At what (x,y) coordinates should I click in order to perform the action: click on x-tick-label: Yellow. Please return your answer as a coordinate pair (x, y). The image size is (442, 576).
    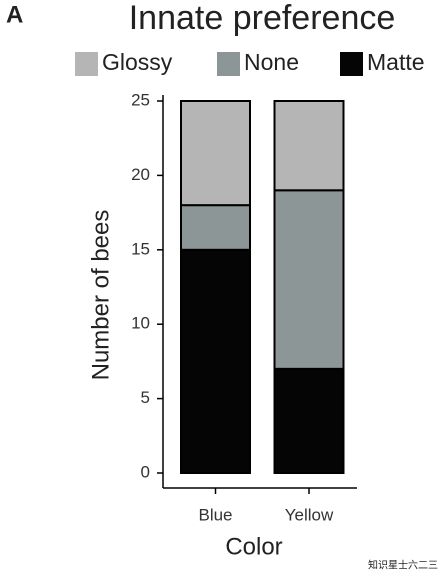
    Looking at the image, I should click on (309, 514).